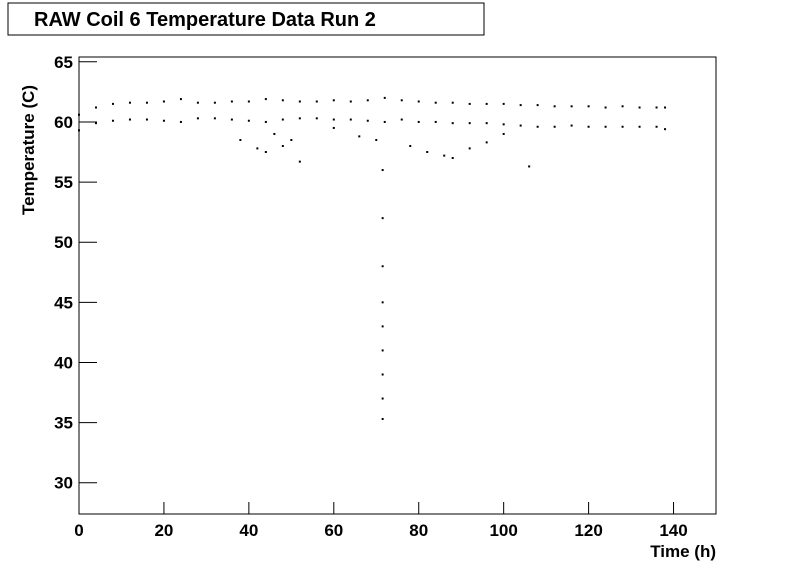 This screenshot has height=572, width=796. What do you see at coordinates (63, 182) in the screenshot?
I see `y-tick-label: 55` at bounding box center [63, 182].